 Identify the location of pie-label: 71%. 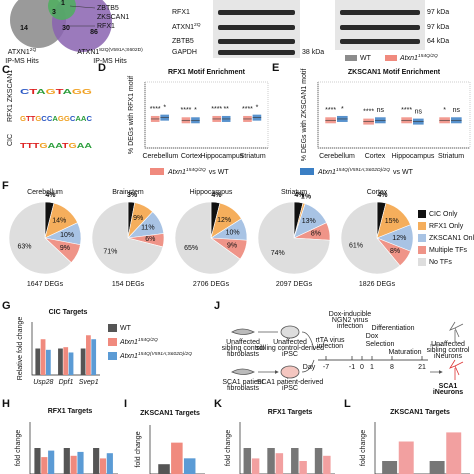
(110, 252).